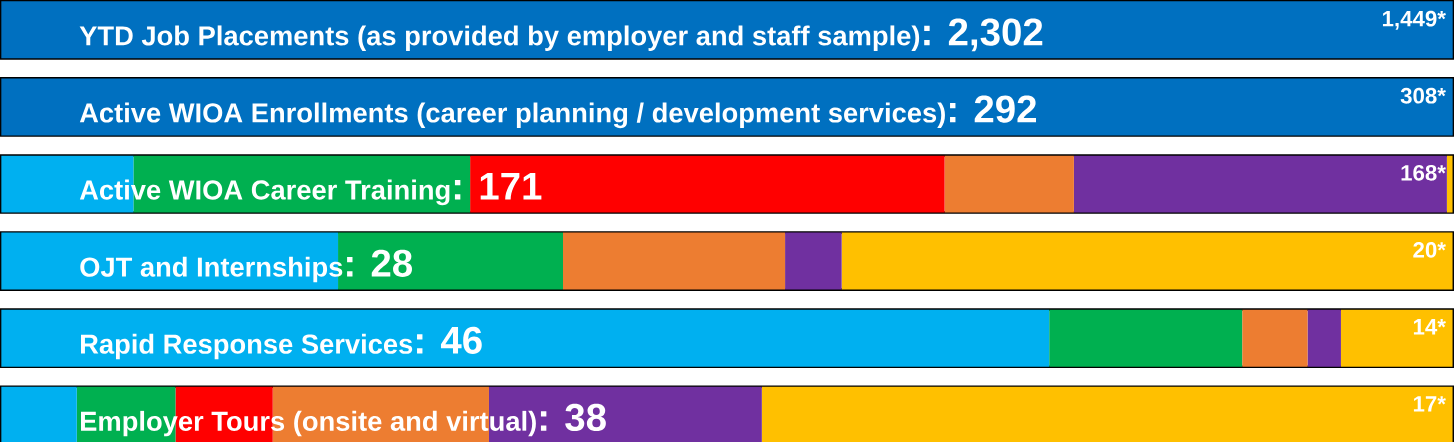  Describe the element at coordinates (512, 115) in the screenshot. I see `y-tick-label: Active WIOA Enrollments (career planning / development services)` at that location.